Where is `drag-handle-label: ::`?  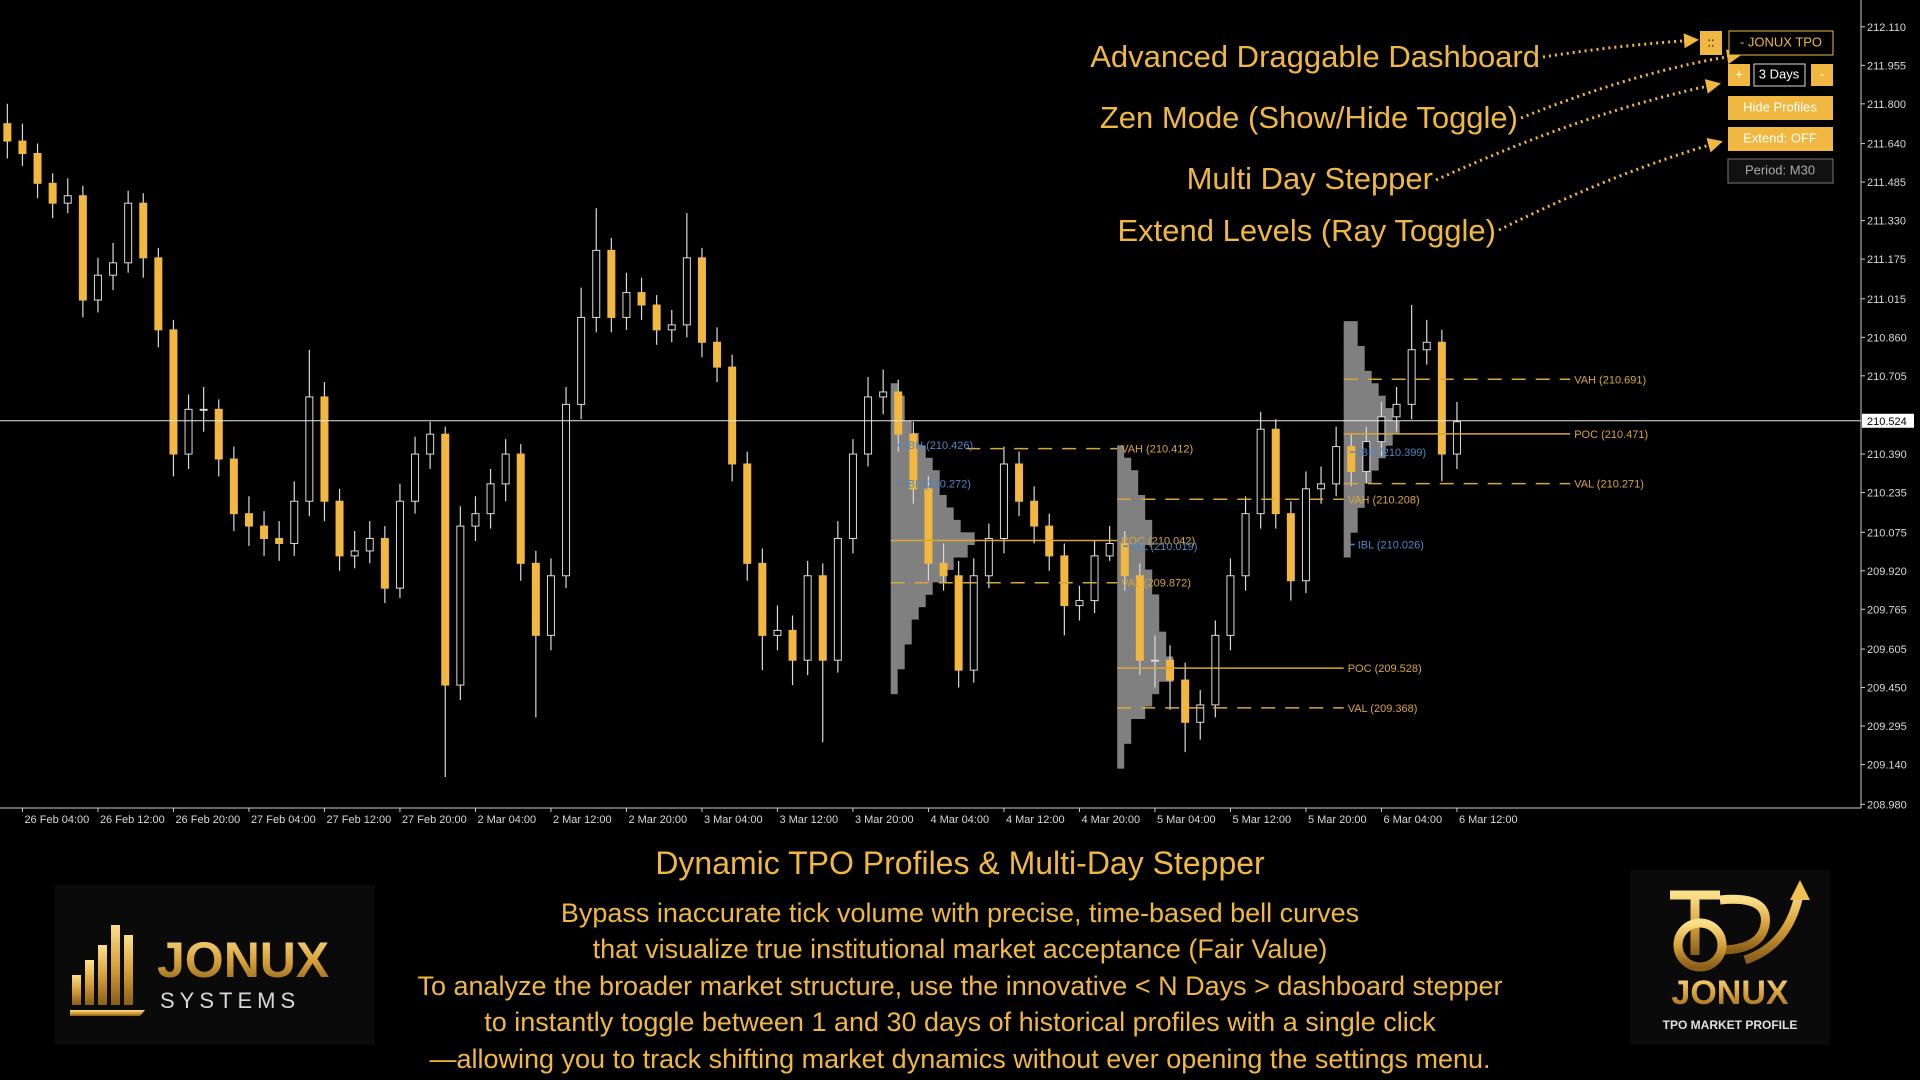
drag-handle-label: :: is located at coordinates (1710, 41).